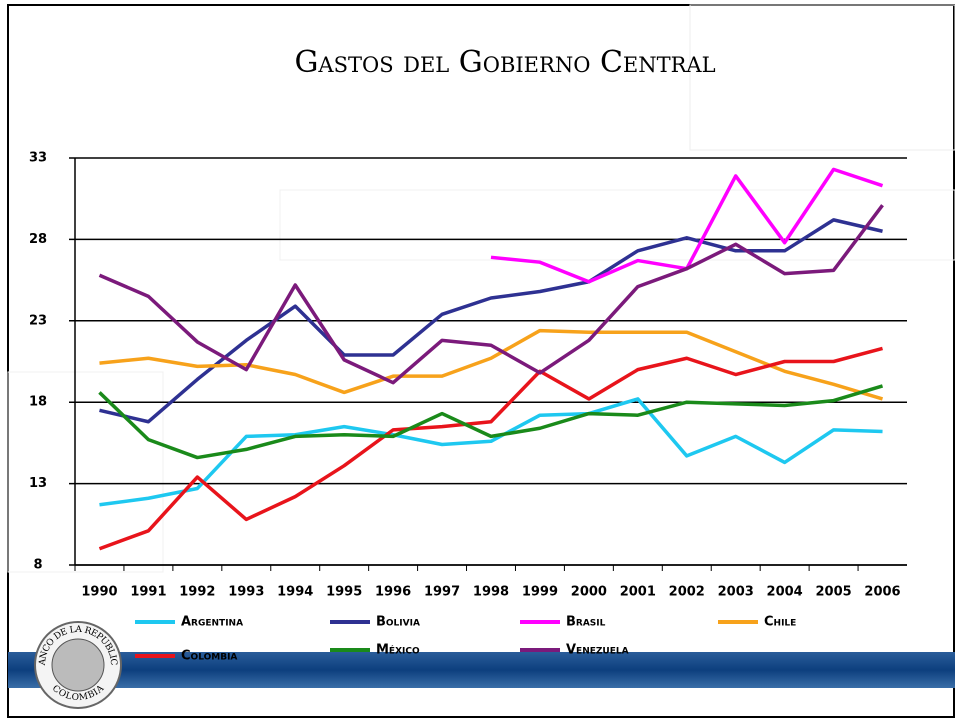  What do you see at coordinates (246, 592) in the screenshot?
I see `x-tick-label: 1993` at bounding box center [246, 592].